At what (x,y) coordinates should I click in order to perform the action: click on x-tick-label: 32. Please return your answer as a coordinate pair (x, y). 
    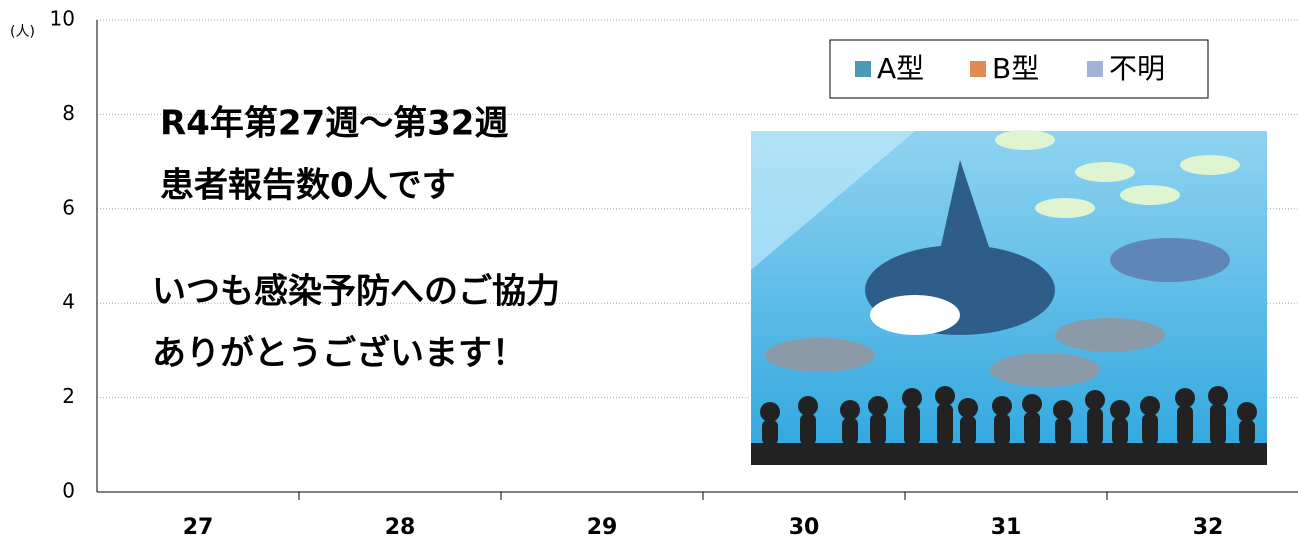
    Looking at the image, I should click on (1208, 527).